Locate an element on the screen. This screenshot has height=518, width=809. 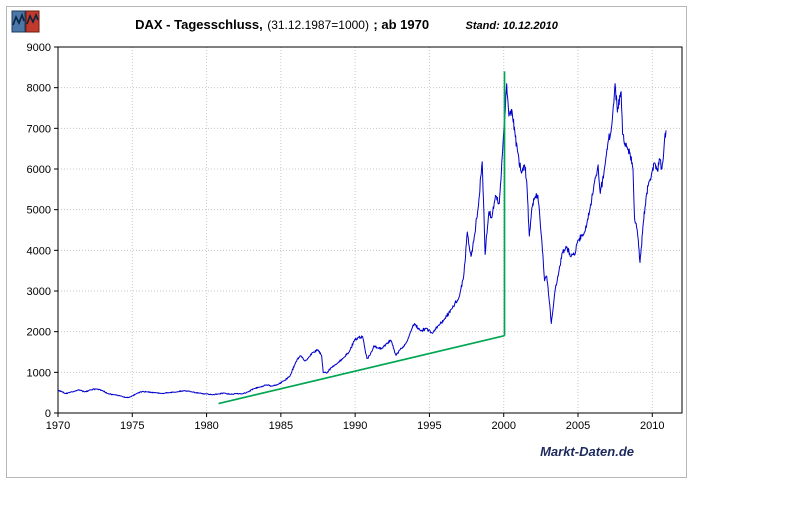
y-axis-label: 1000 is located at coordinates (39, 373).